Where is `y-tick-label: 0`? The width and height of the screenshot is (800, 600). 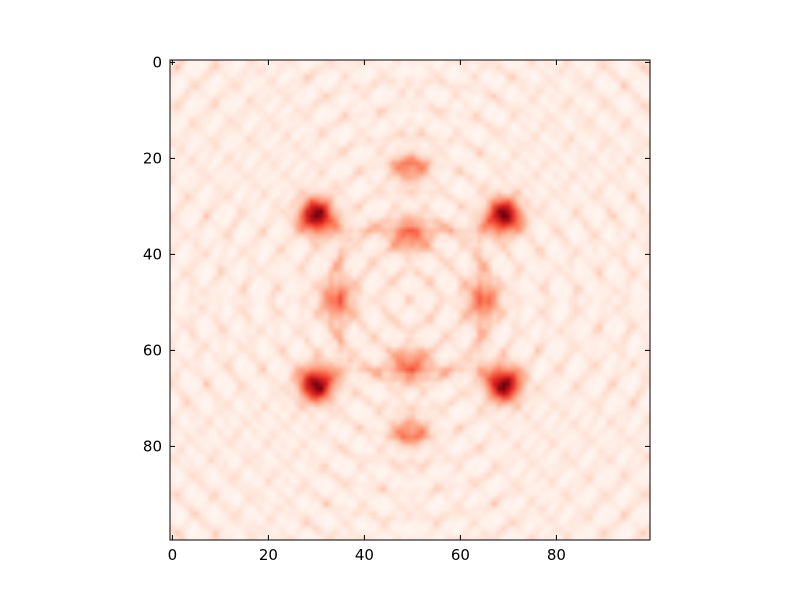 y-tick-label: 0 is located at coordinates (157, 62).